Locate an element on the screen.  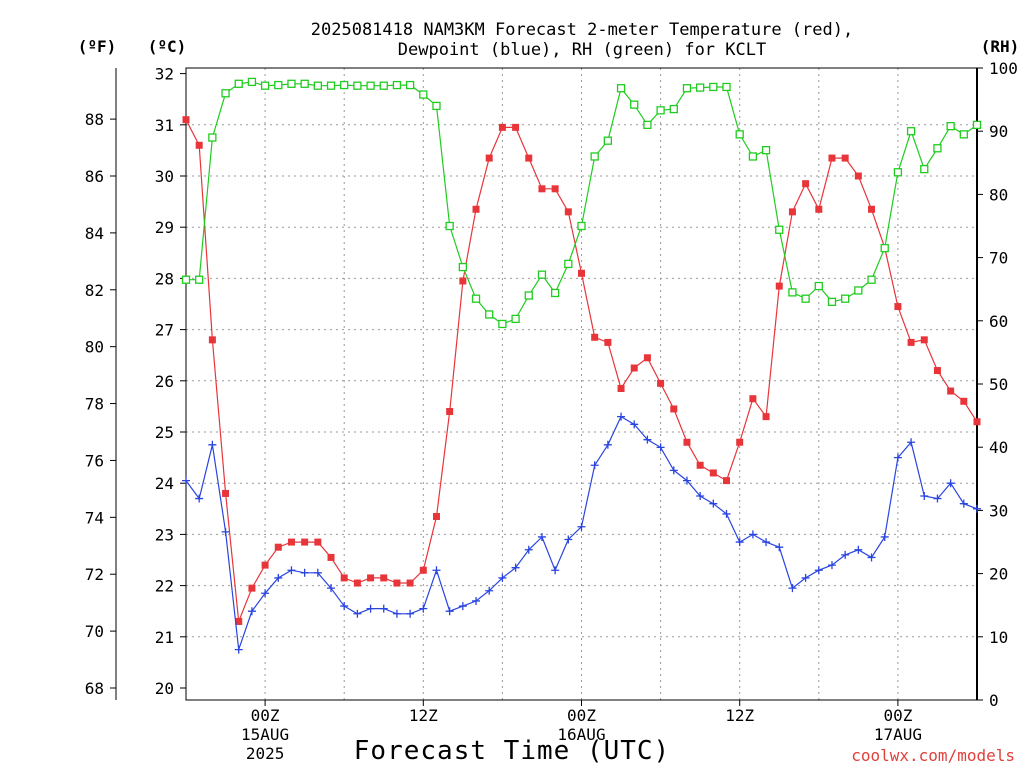
fahrenheit-tick-label: 72 is located at coordinates (94, 574).